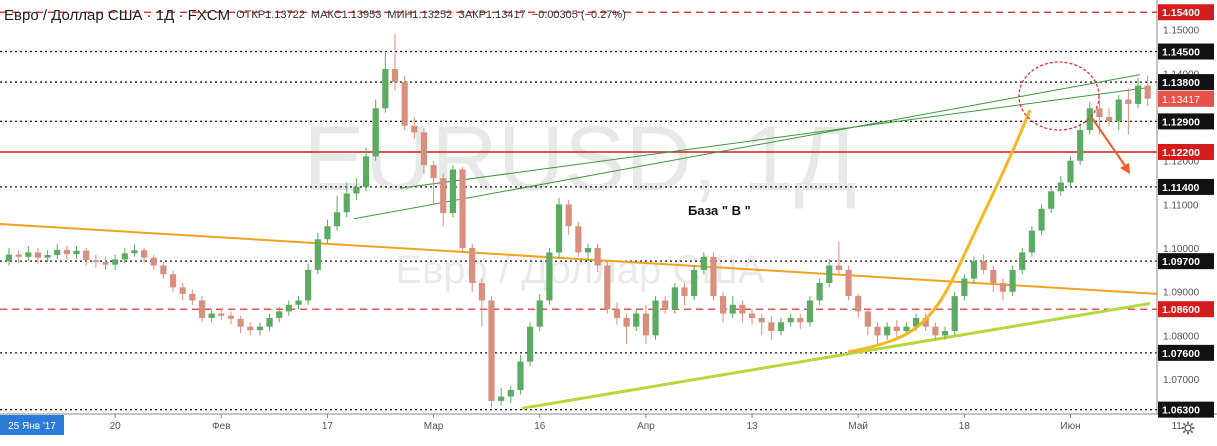 This screenshot has width=1217, height=446. Describe the element at coordinates (1181, 53) in the screenshot. I see `level-tag-label: 1.14500` at that location.